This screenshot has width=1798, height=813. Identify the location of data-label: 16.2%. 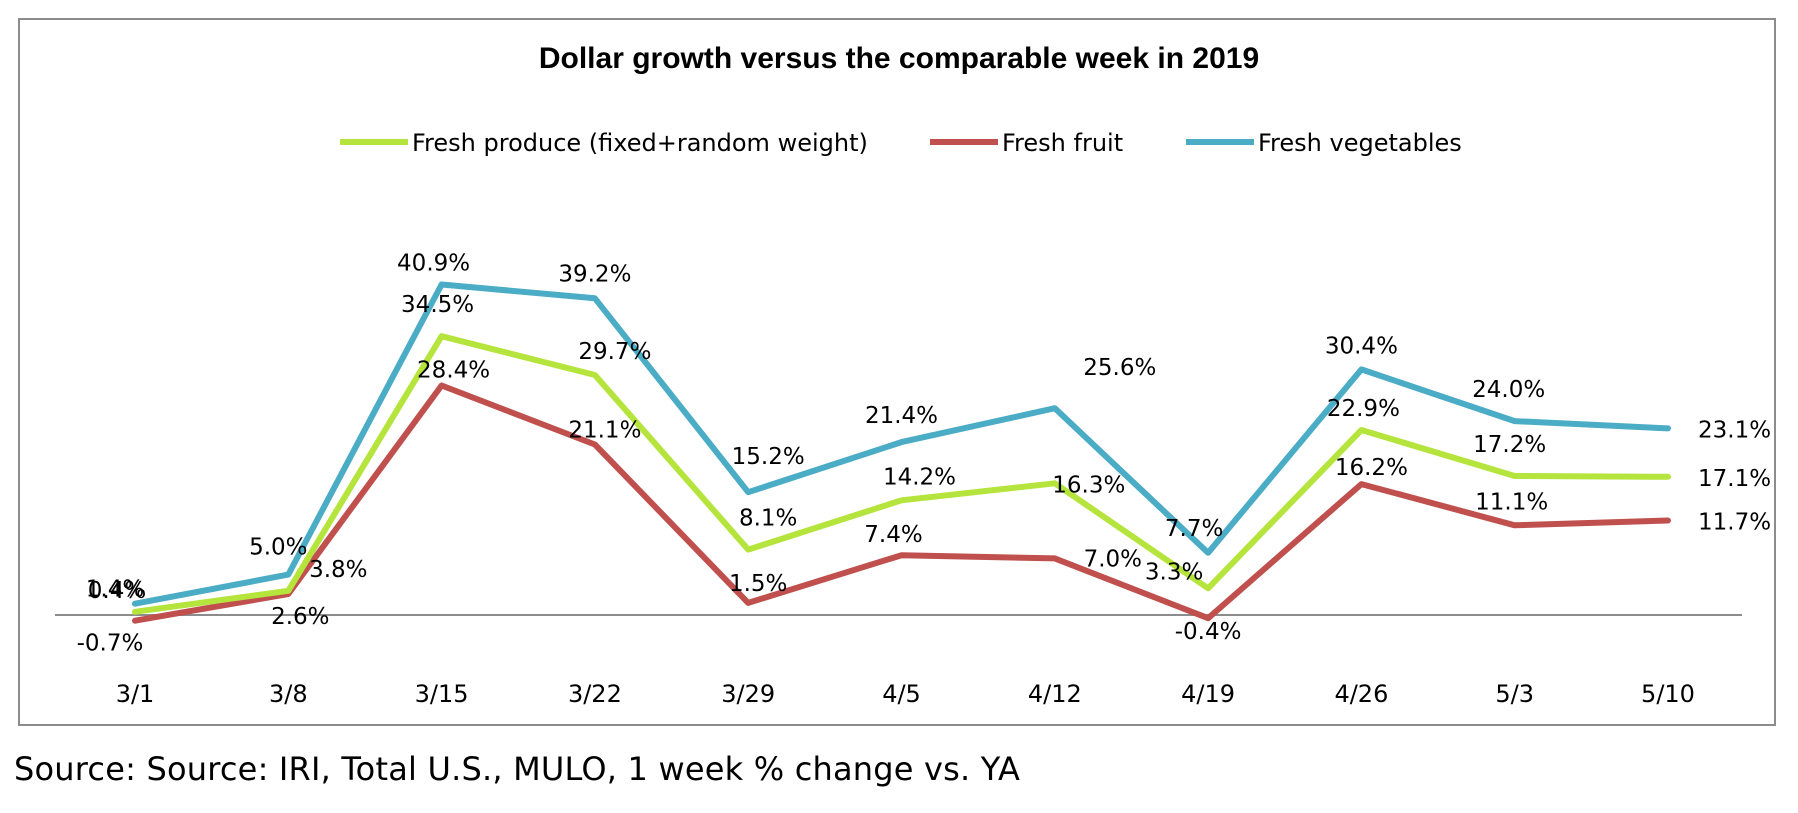
(1371, 468).